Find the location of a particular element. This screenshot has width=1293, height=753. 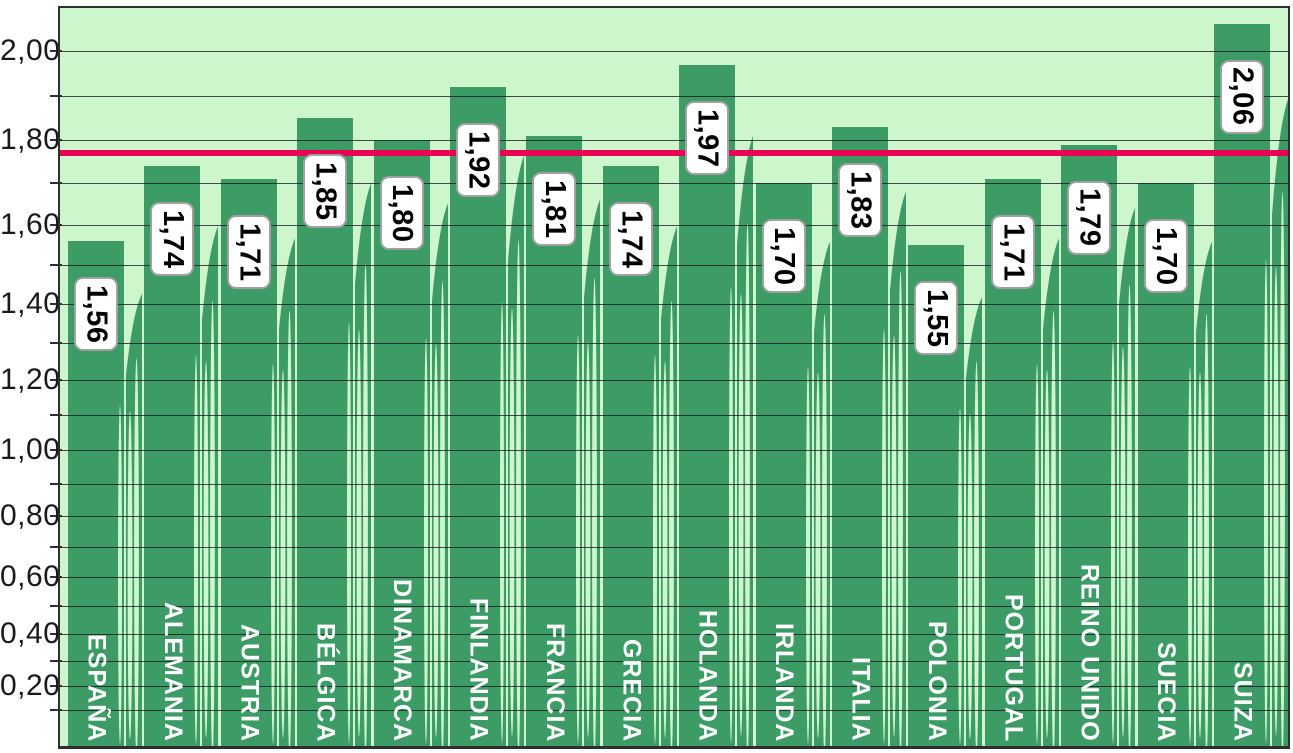

y-axis-tick-label: 1,40 is located at coordinates (30, 304).